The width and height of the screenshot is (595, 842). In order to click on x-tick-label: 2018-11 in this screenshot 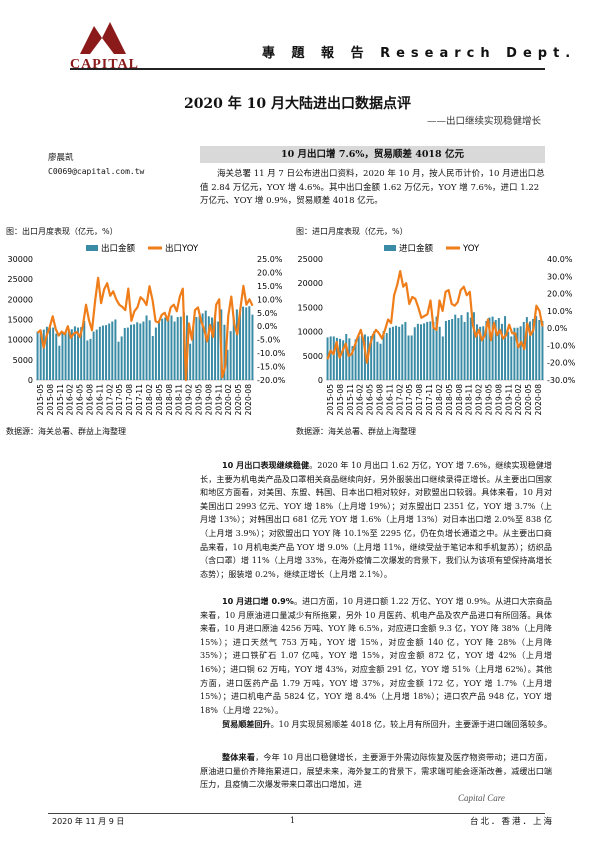, I will do `click(469, 400)`.